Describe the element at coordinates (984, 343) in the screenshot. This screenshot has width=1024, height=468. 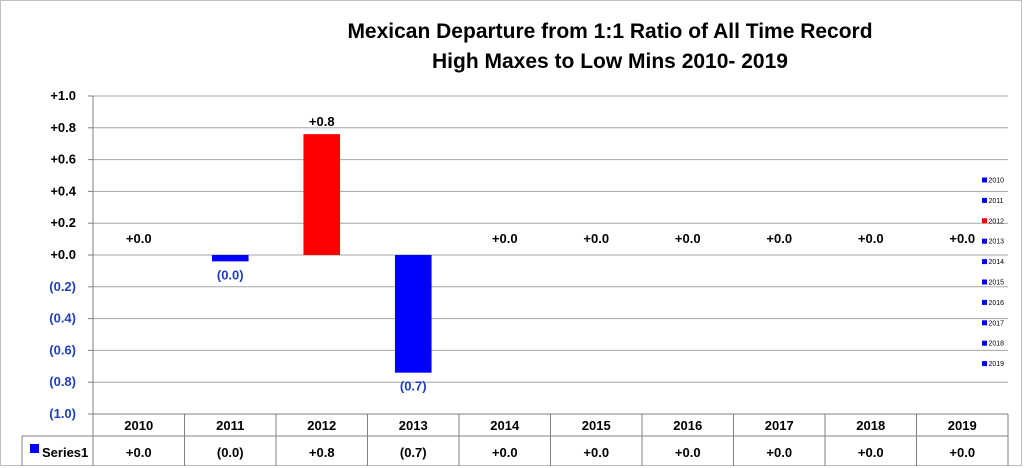
I see `legend-swatch-2018` at that location.